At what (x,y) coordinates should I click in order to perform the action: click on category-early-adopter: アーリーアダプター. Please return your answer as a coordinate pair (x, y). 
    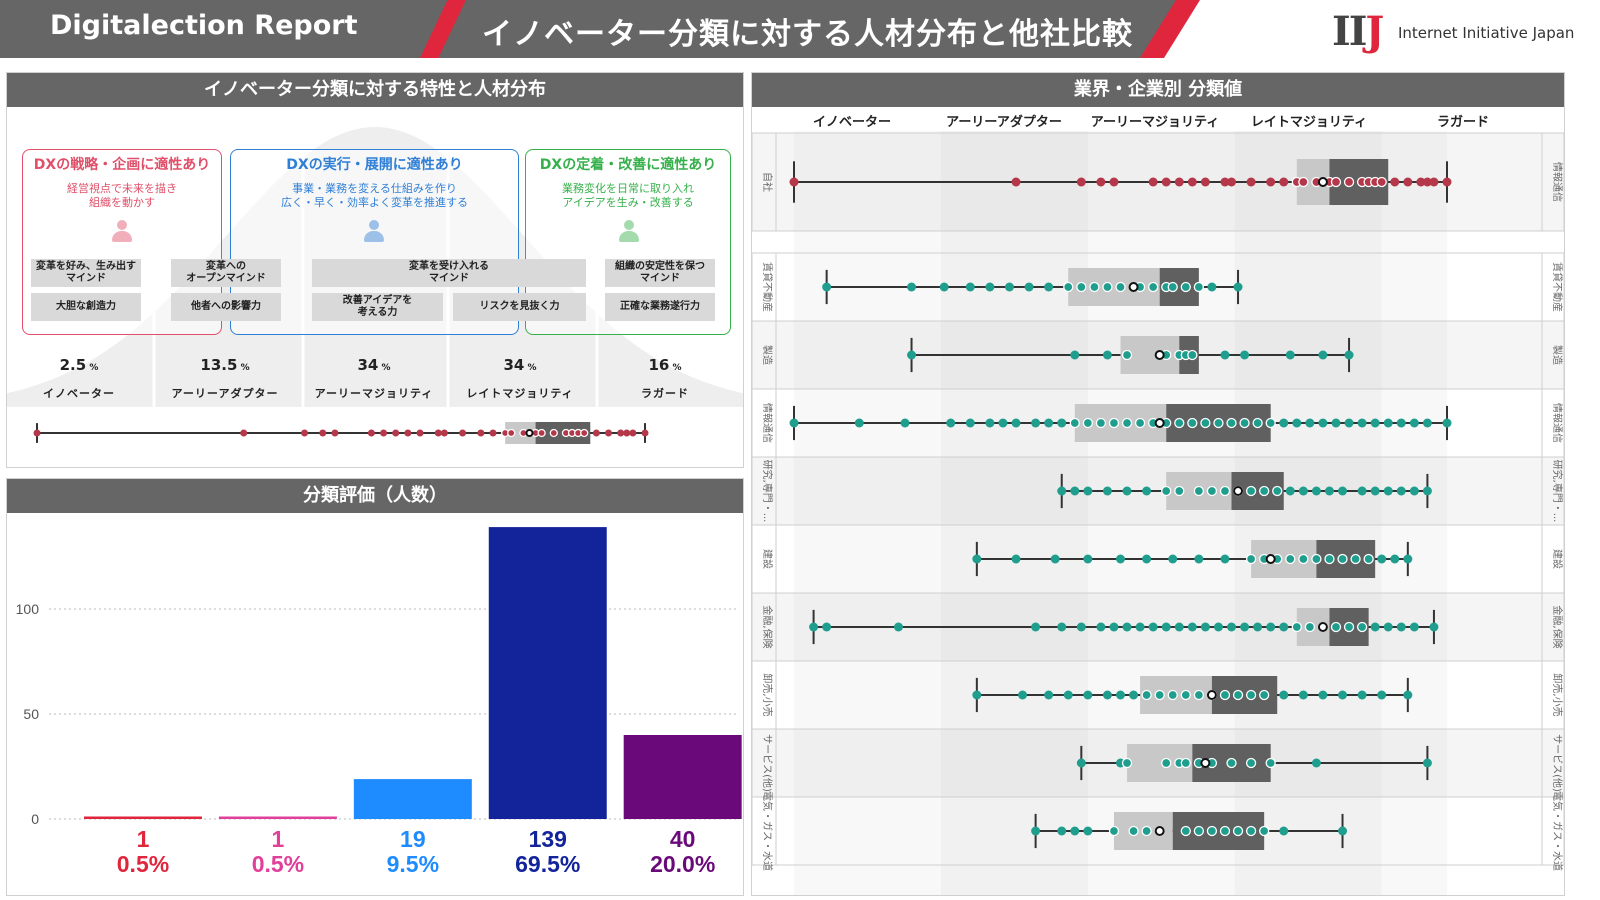
    Looking at the image, I should click on (225, 393).